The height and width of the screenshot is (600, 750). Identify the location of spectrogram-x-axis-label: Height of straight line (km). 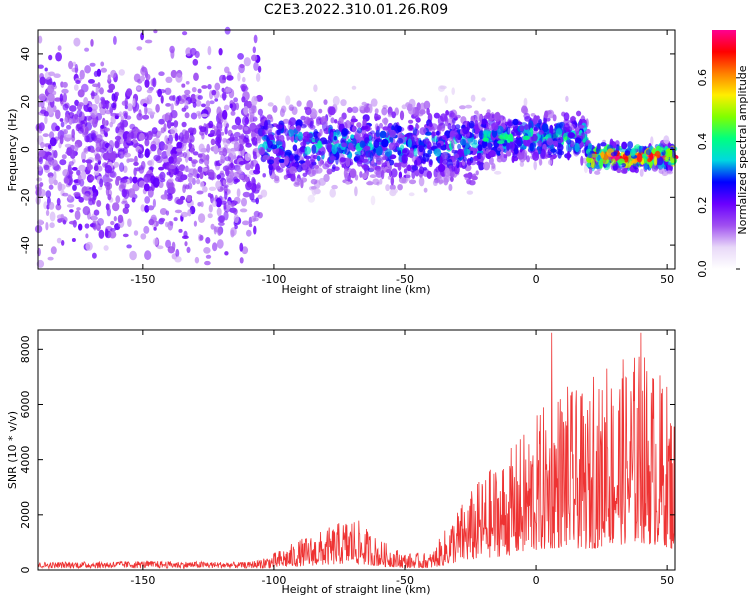
(355, 289).